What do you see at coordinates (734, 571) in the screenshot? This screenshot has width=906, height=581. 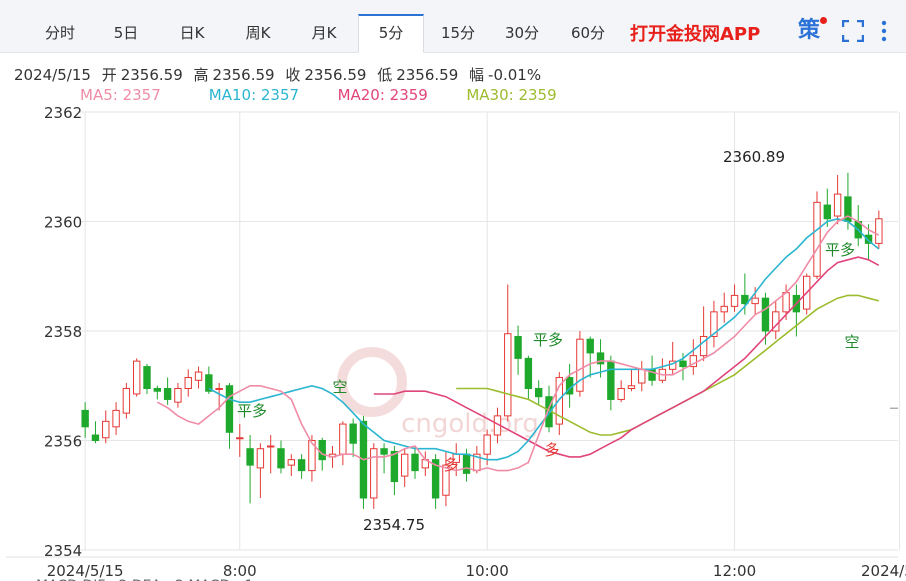 I see `x-tick-label: 12:00` at bounding box center [734, 571].